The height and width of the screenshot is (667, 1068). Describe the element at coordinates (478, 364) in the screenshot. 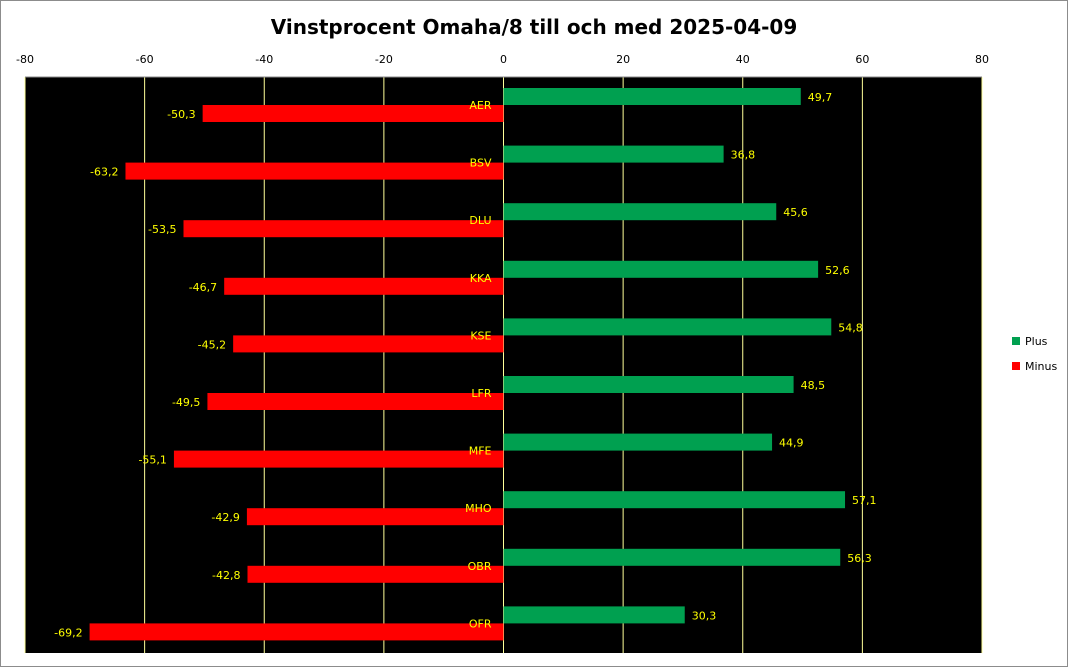

I see `category-labels: AER BSV DLU KKA KSE LFR MFE MHO OBR OFR` at that location.